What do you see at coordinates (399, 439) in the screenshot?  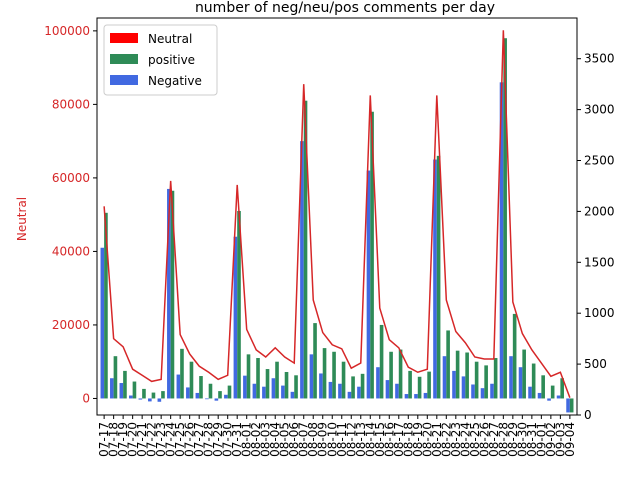 I see `x-tick-label: 08-17` at bounding box center [399, 439].